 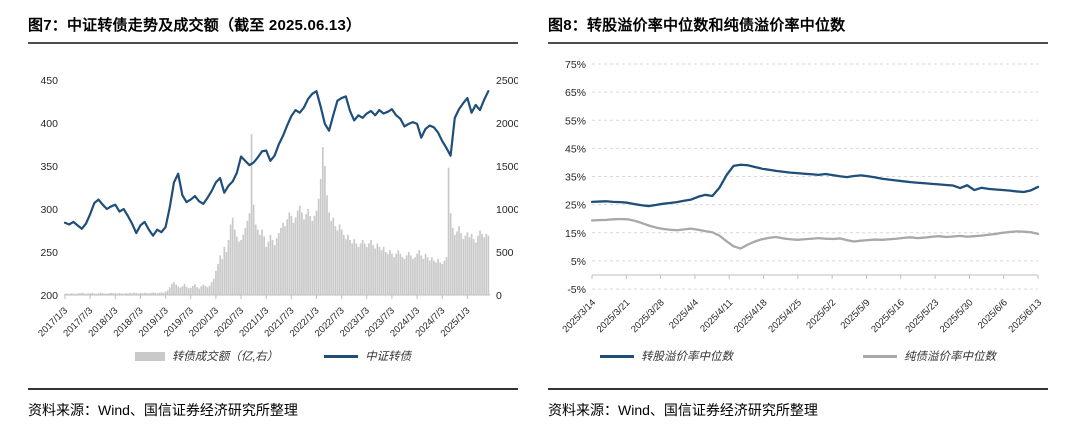 What do you see at coordinates (798, 356) in the screenshot?
I see `figure8-legend: 转股溢价率中位数 纯债溢价率中位数` at bounding box center [798, 356].